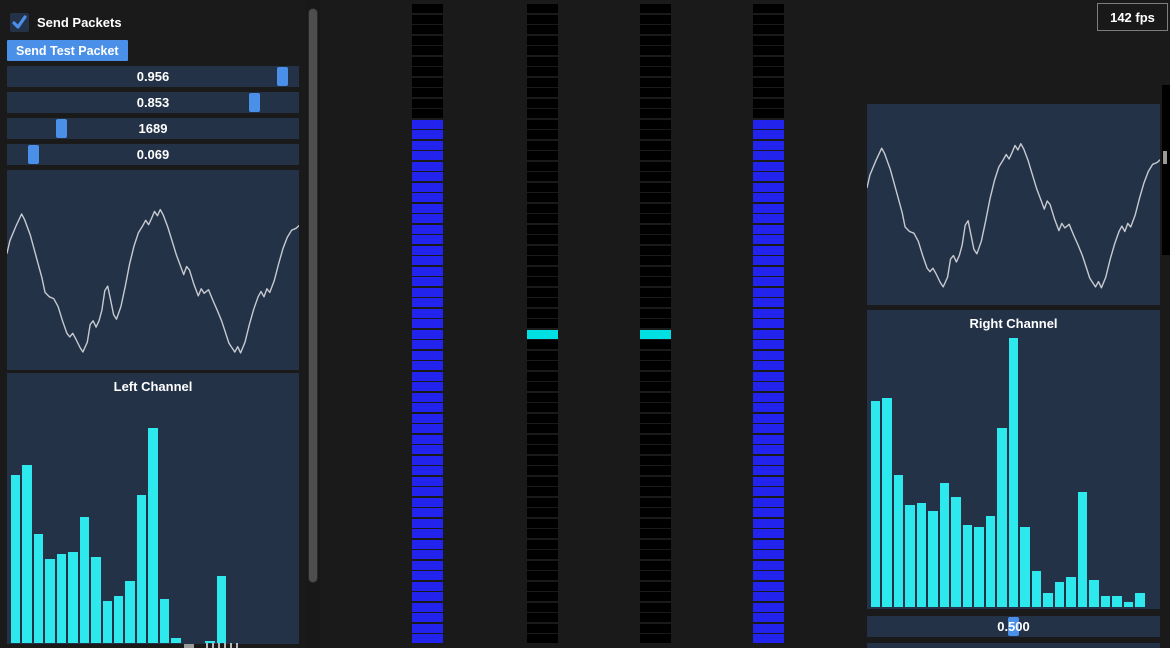 The height and width of the screenshot is (648, 1170). I want to click on send-packets-checkbox, so click(19, 22).